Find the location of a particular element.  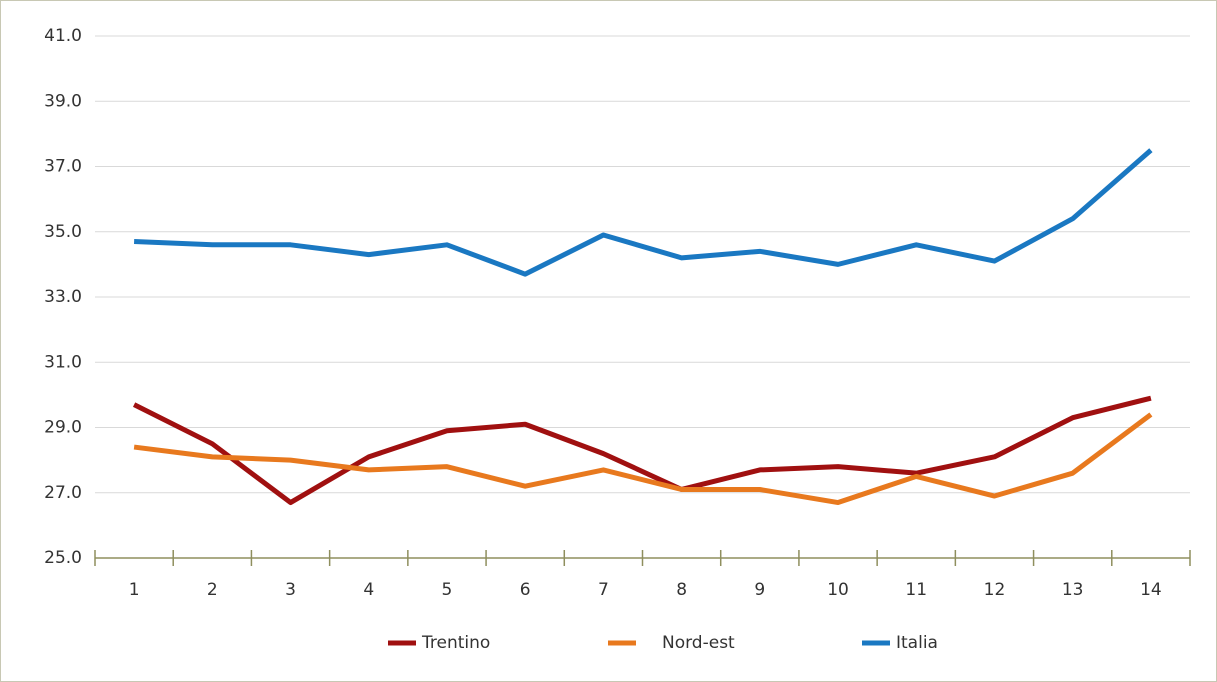

x-tick-label: 8 is located at coordinates (681, 590).